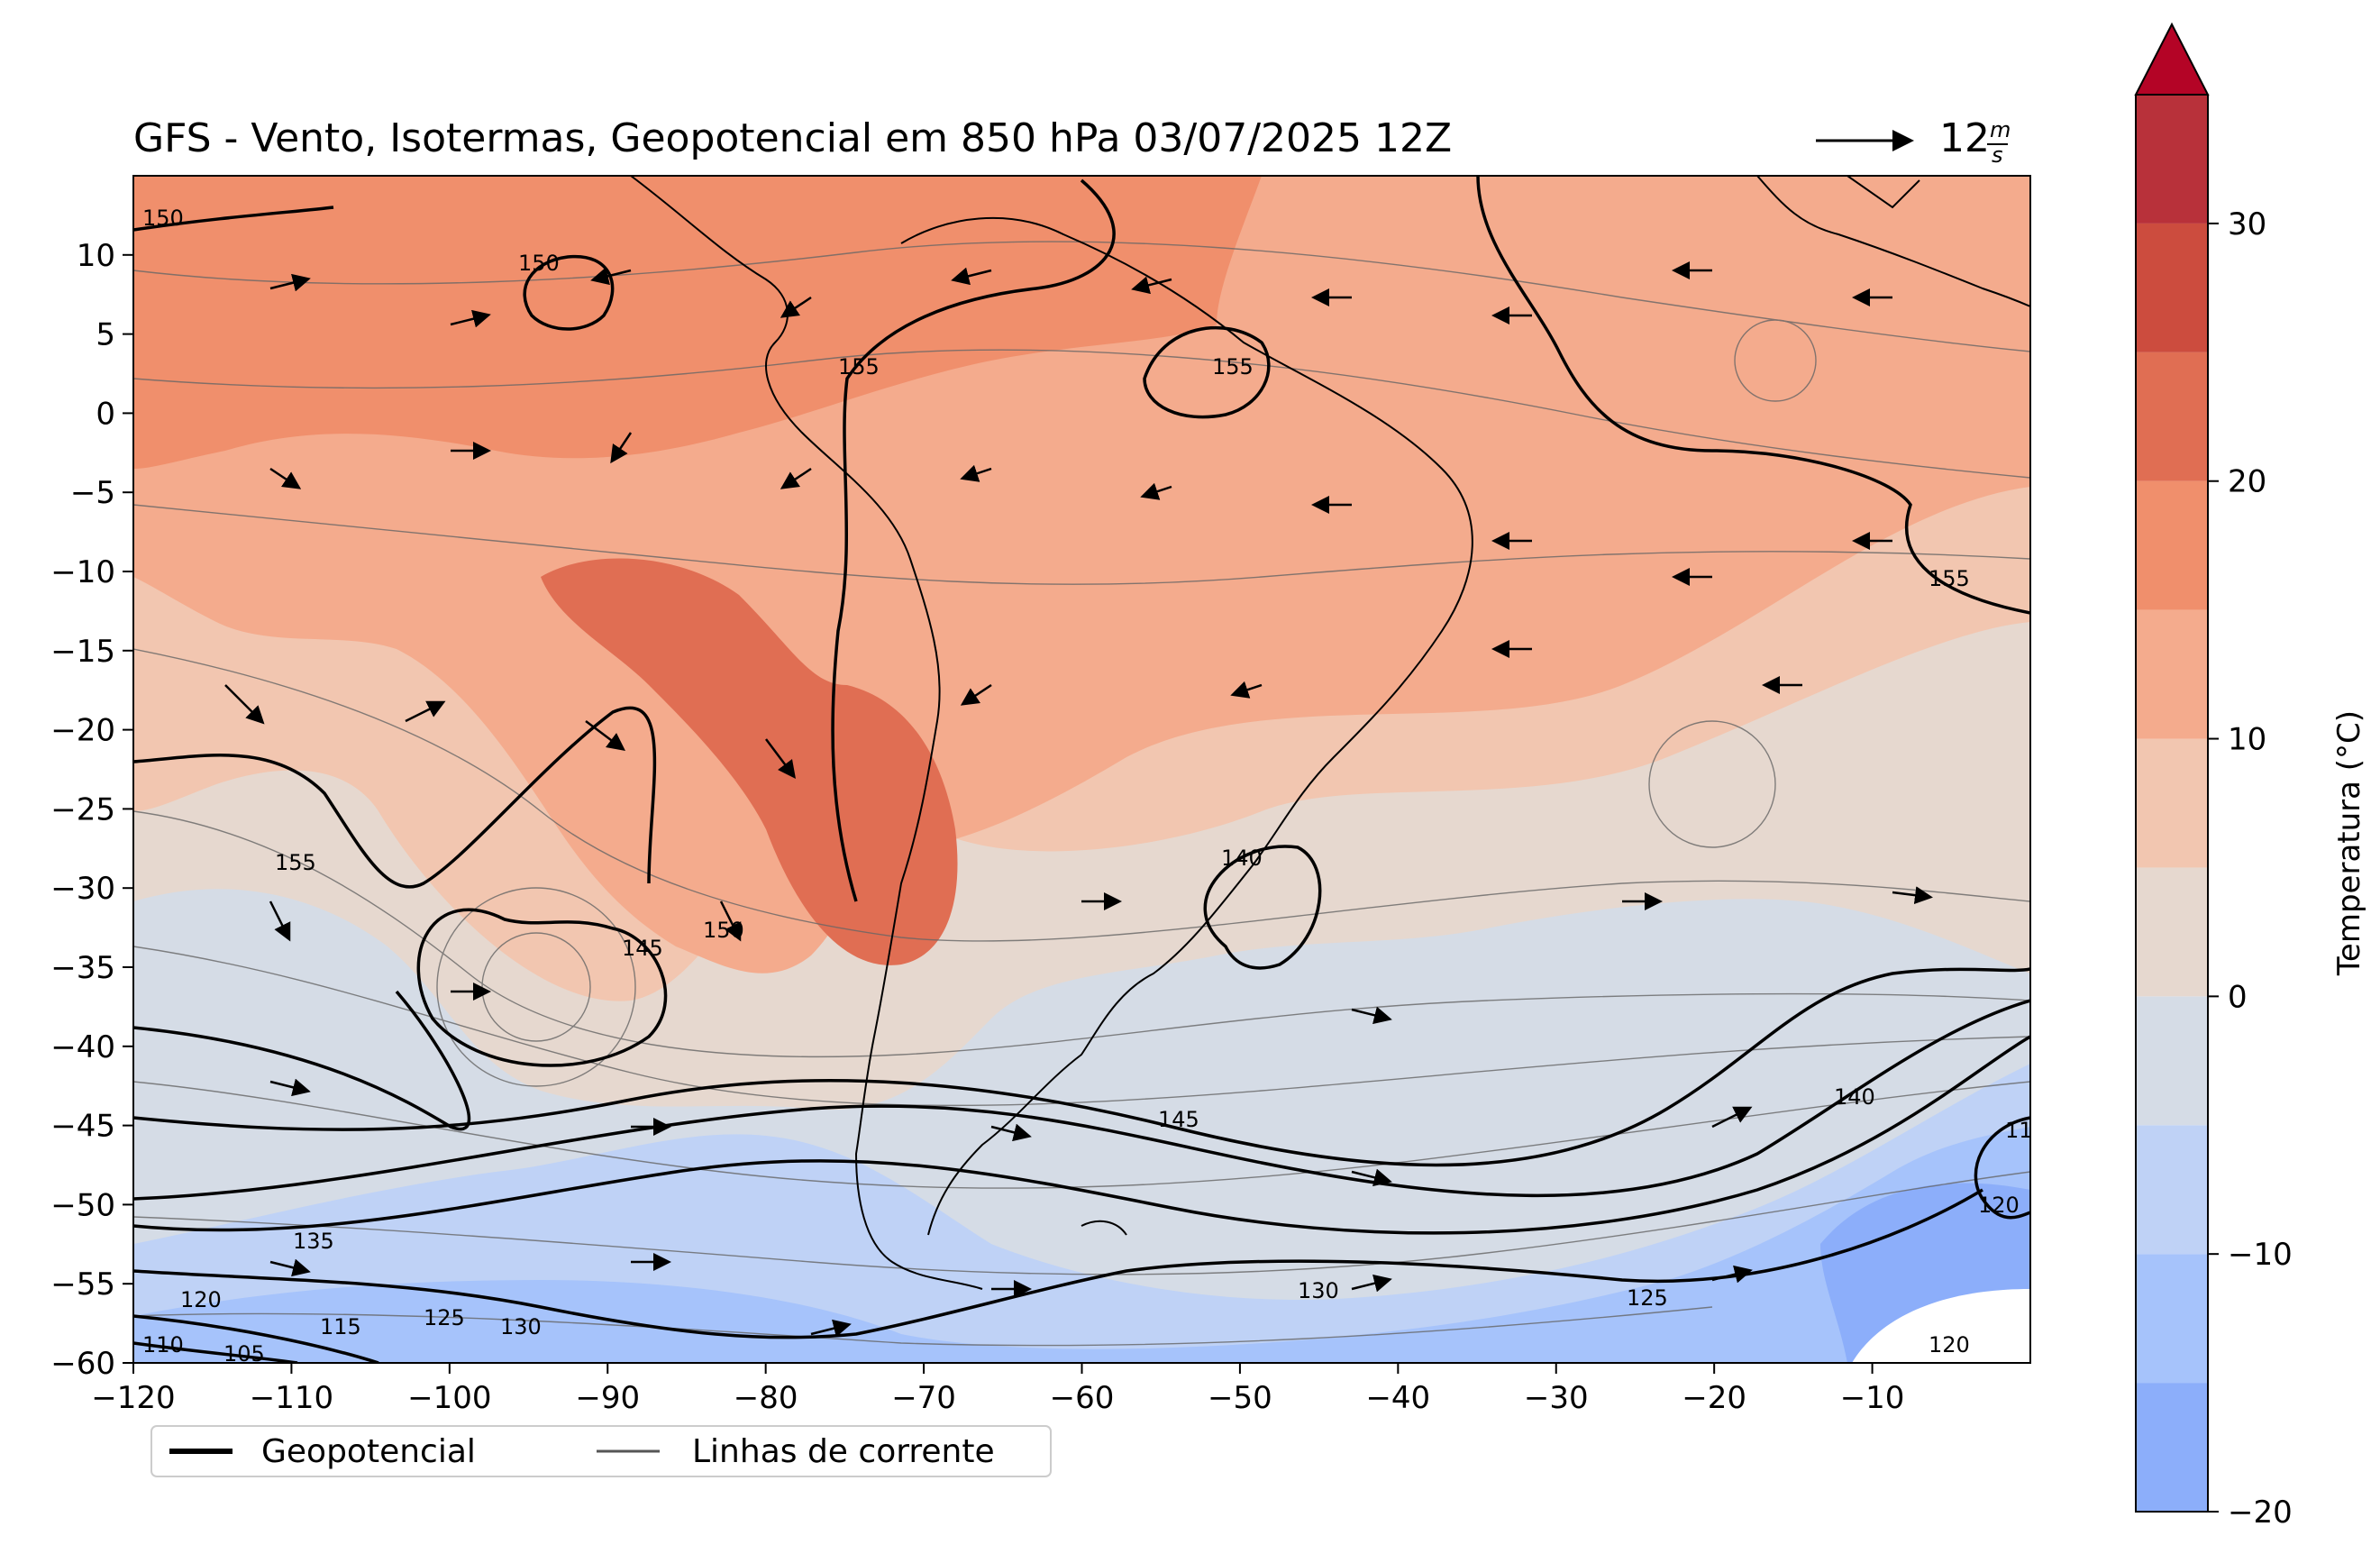  What do you see at coordinates (2261, 1255) in the screenshot?
I see `colorbar-tick-label: −10` at bounding box center [2261, 1255].